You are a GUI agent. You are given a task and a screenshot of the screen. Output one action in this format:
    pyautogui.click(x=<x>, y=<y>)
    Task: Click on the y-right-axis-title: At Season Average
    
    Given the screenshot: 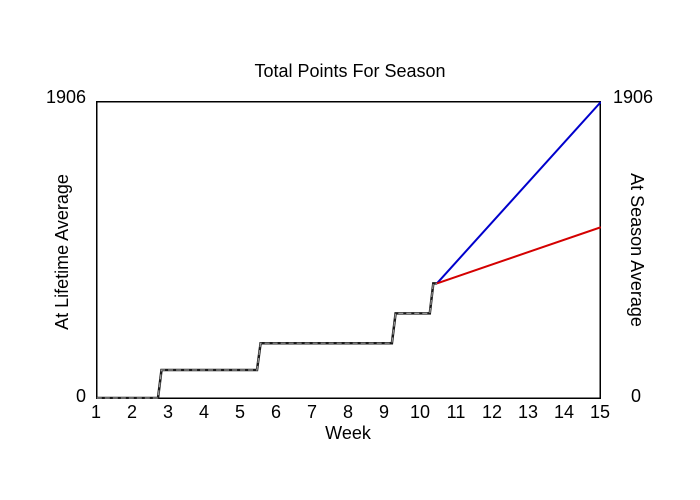 What is the action you would take?
    pyautogui.click(x=637, y=250)
    